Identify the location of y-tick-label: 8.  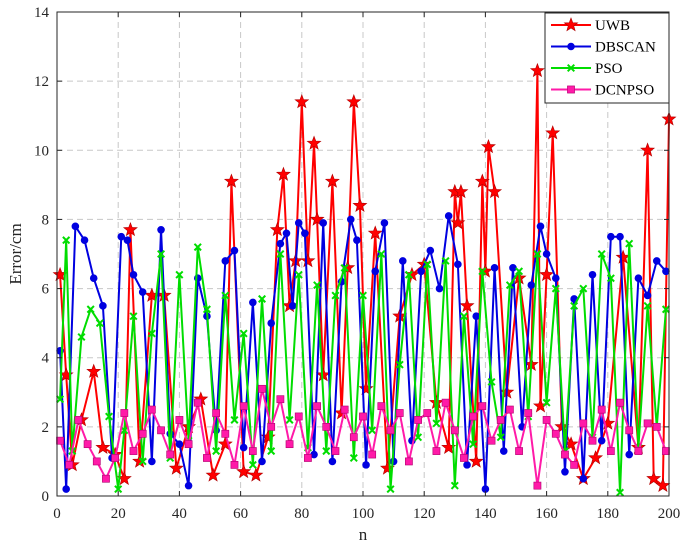
(46, 220).